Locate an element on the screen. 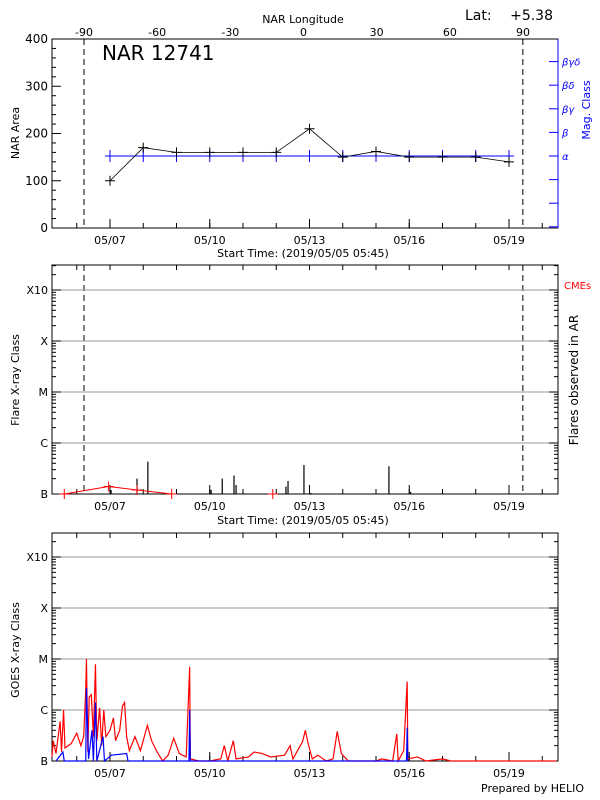 The height and width of the screenshot is (800, 600). y-tick-label: 0 is located at coordinates (44, 228).